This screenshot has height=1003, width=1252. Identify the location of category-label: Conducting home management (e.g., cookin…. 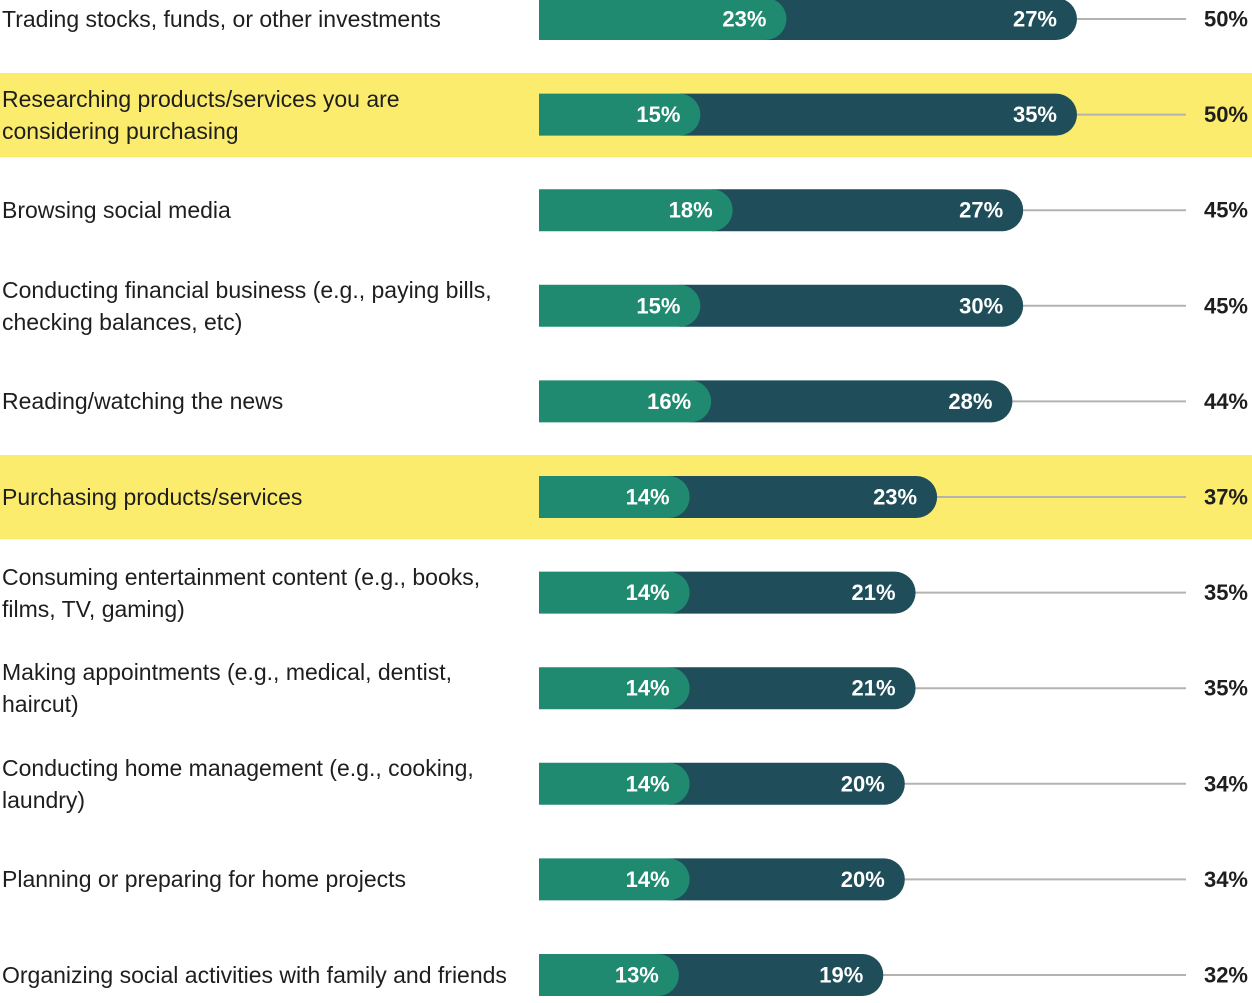
(238, 783).